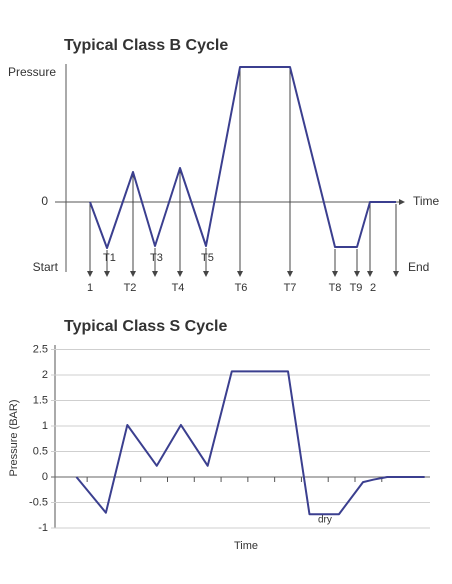 This screenshot has width=452, height=584. I want to click on end-label: End, so click(418, 267).